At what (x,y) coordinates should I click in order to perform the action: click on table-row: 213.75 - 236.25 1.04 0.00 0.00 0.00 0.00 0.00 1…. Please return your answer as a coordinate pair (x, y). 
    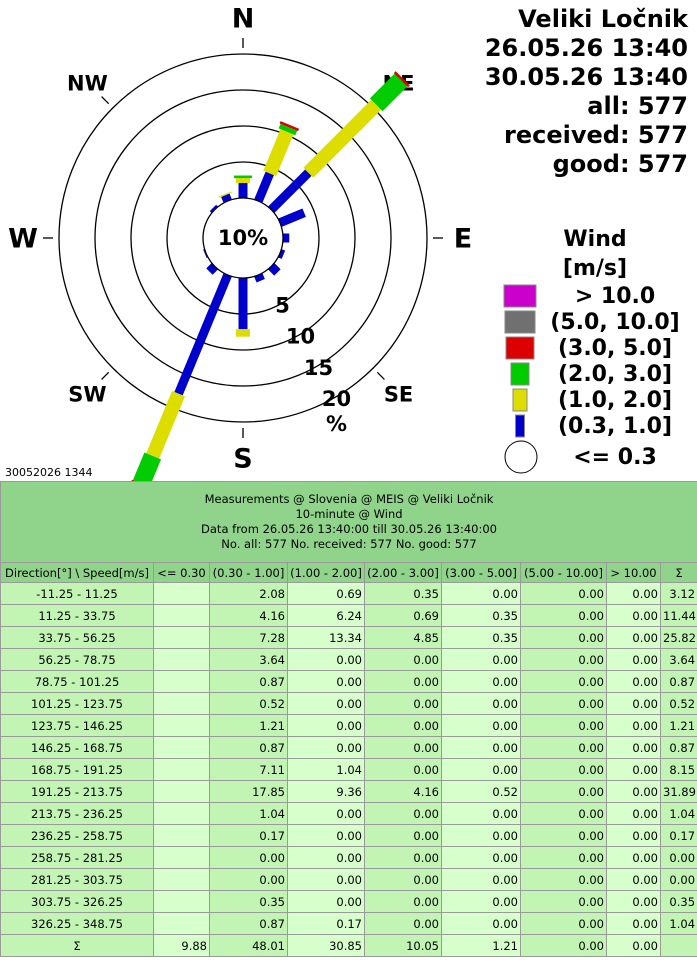
    Looking at the image, I should click on (348, 813).